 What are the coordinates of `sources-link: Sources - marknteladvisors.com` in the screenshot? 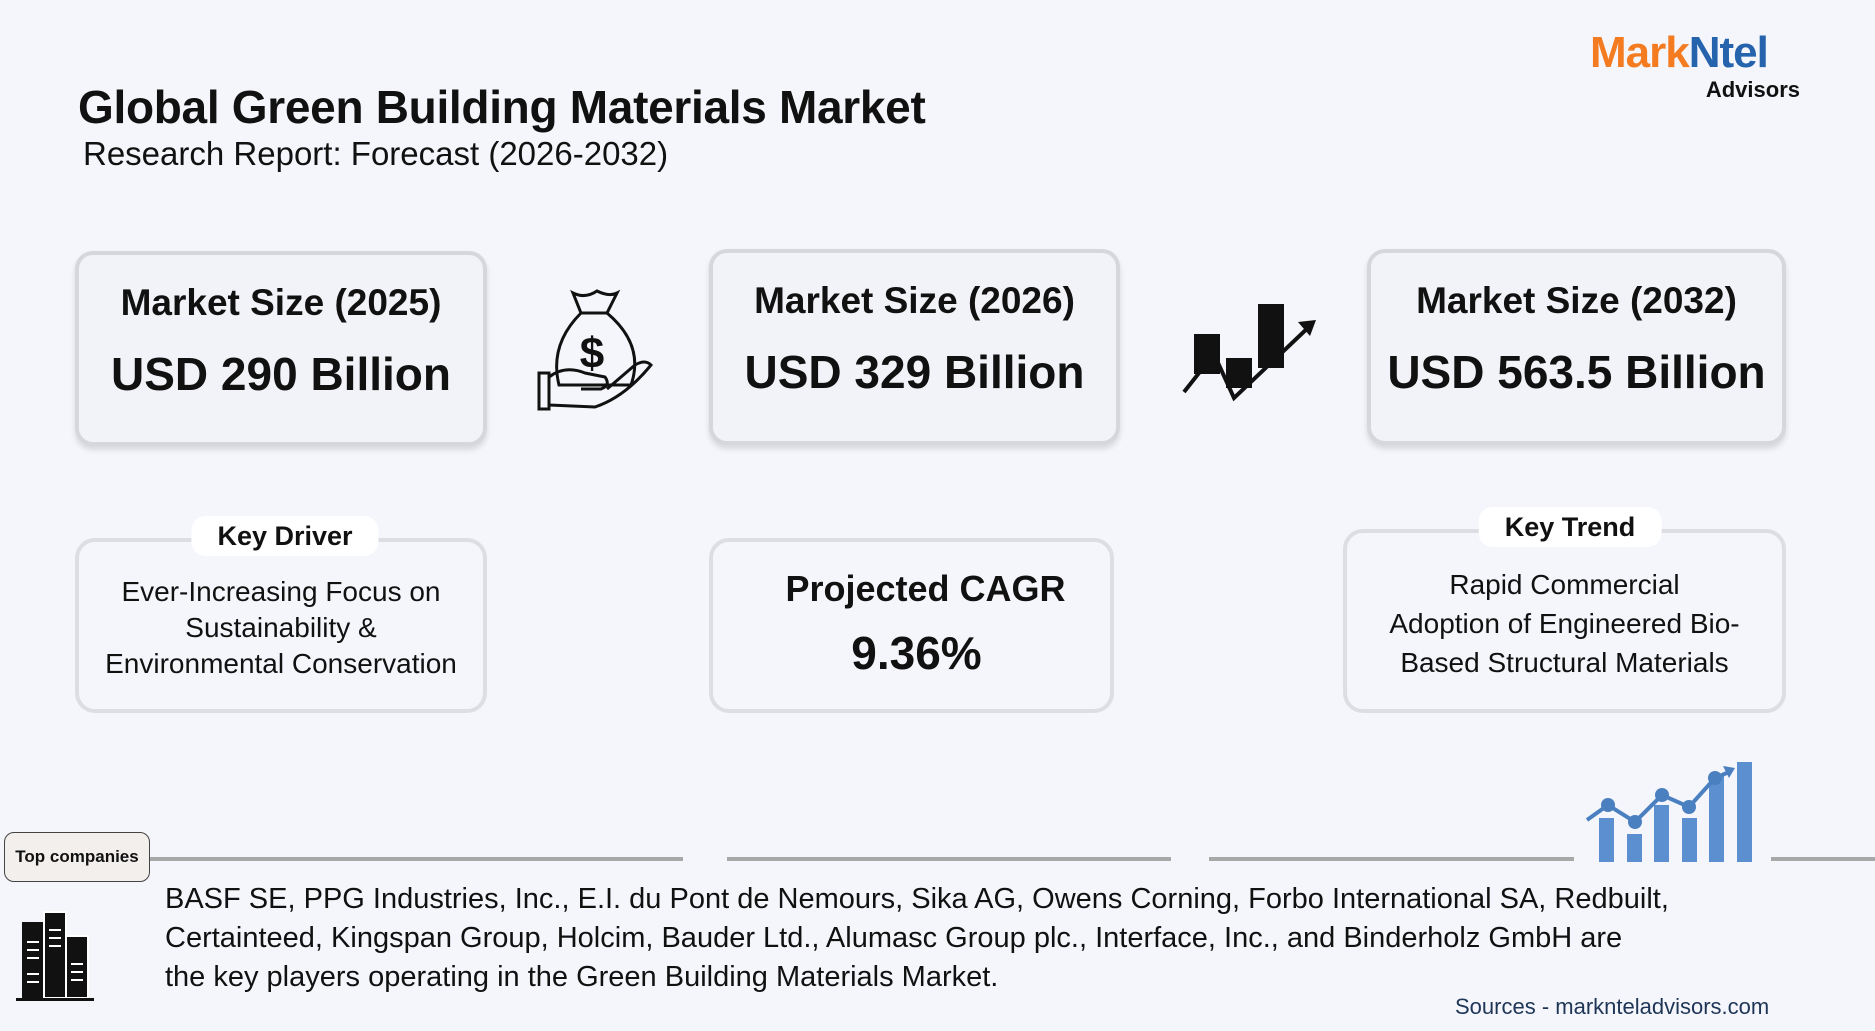 It's located at (1612, 1006).